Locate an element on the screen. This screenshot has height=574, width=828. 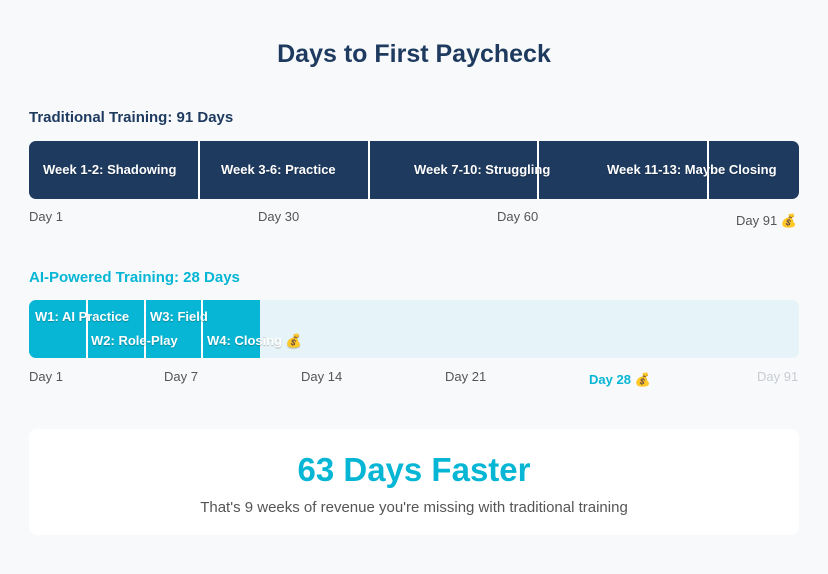
day-label: Day 91 is located at coordinates (778, 376).